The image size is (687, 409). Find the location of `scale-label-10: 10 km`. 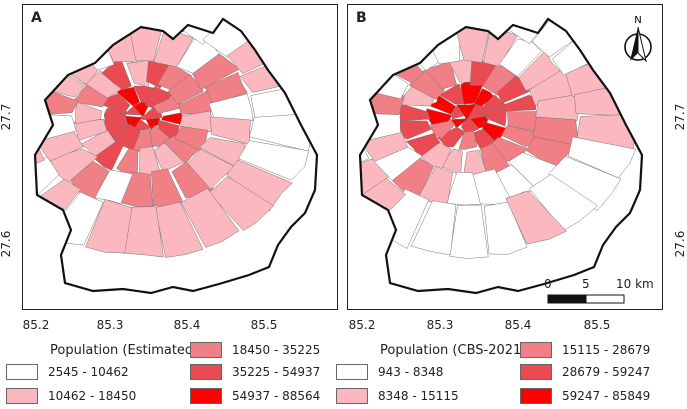

scale-label-10: 10 km is located at coordinates (635, 284).